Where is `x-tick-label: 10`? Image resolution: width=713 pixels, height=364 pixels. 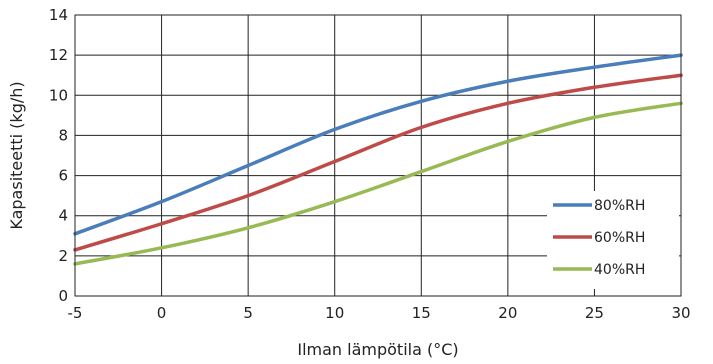 x-tick-label: 10 is located at coordinates (334, 313).